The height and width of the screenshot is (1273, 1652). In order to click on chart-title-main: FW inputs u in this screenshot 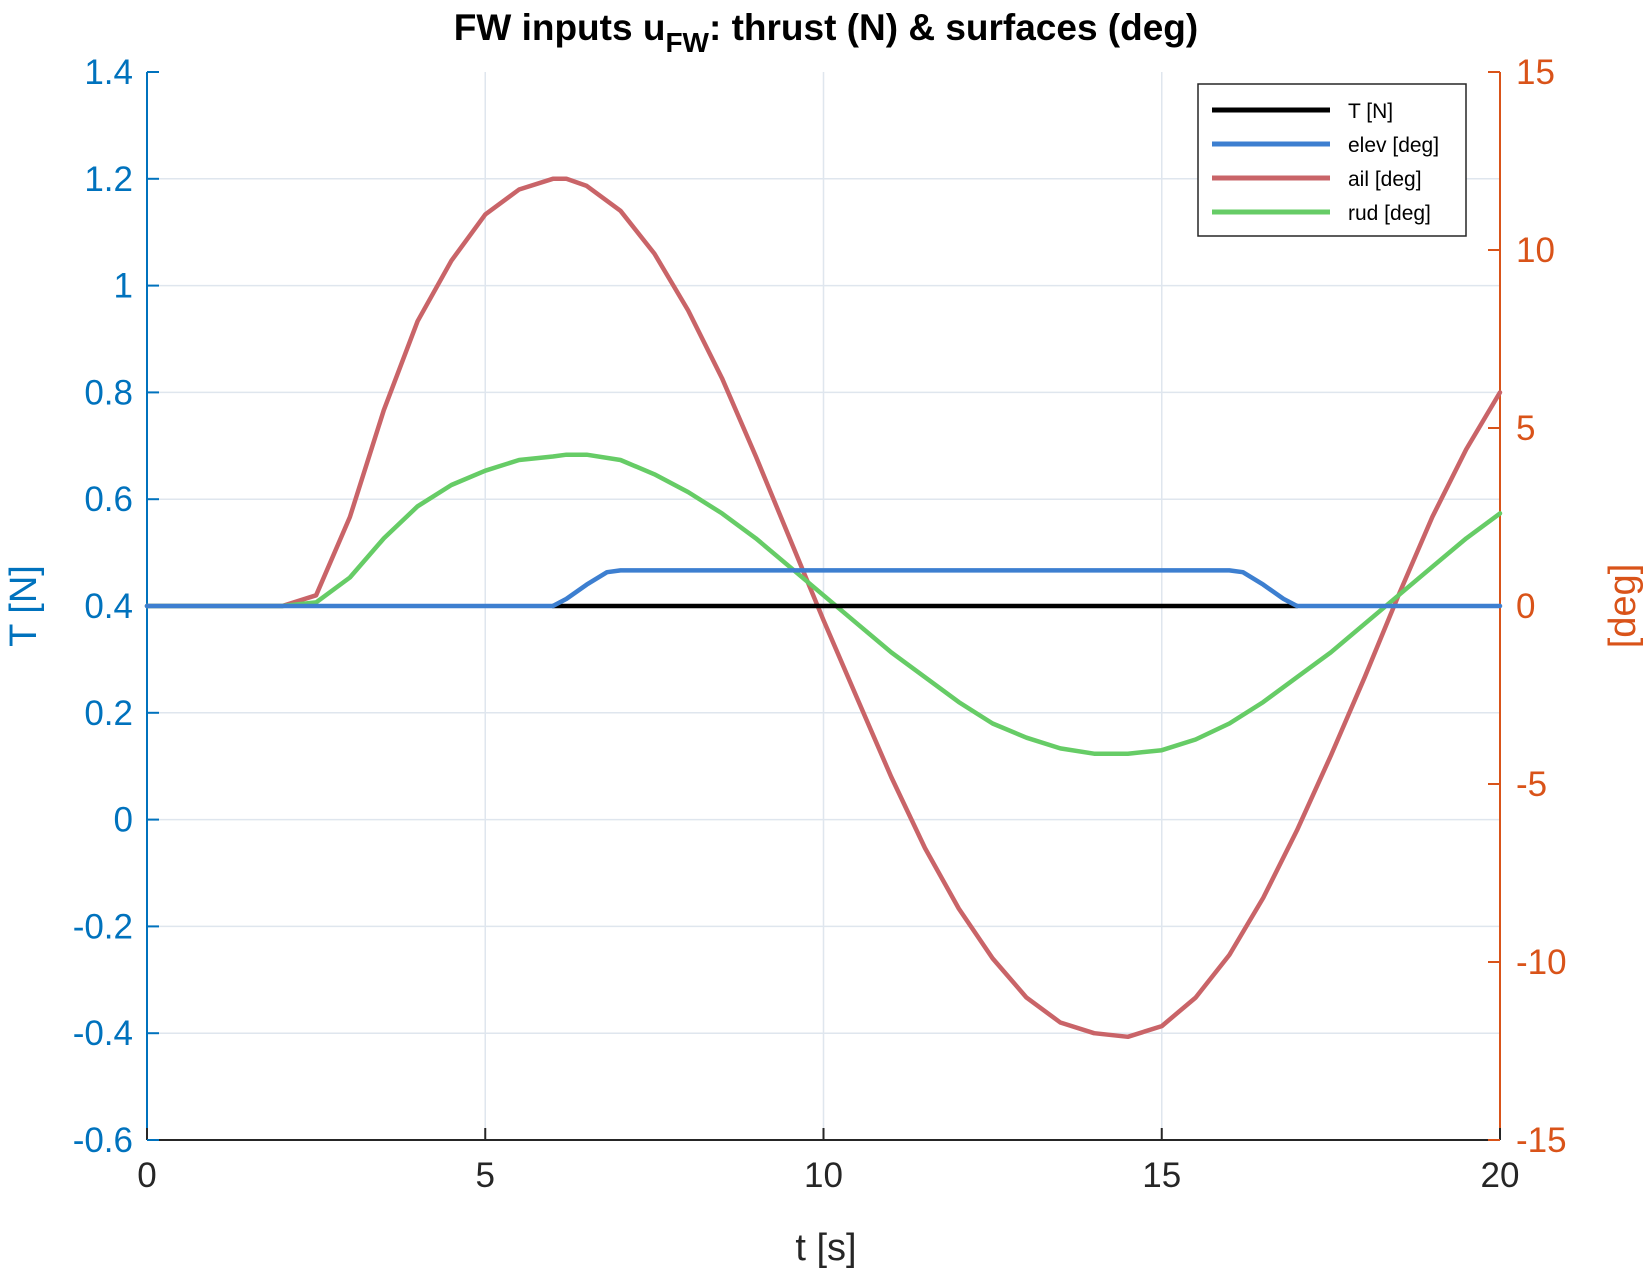, I will do `click(560, 27)`.